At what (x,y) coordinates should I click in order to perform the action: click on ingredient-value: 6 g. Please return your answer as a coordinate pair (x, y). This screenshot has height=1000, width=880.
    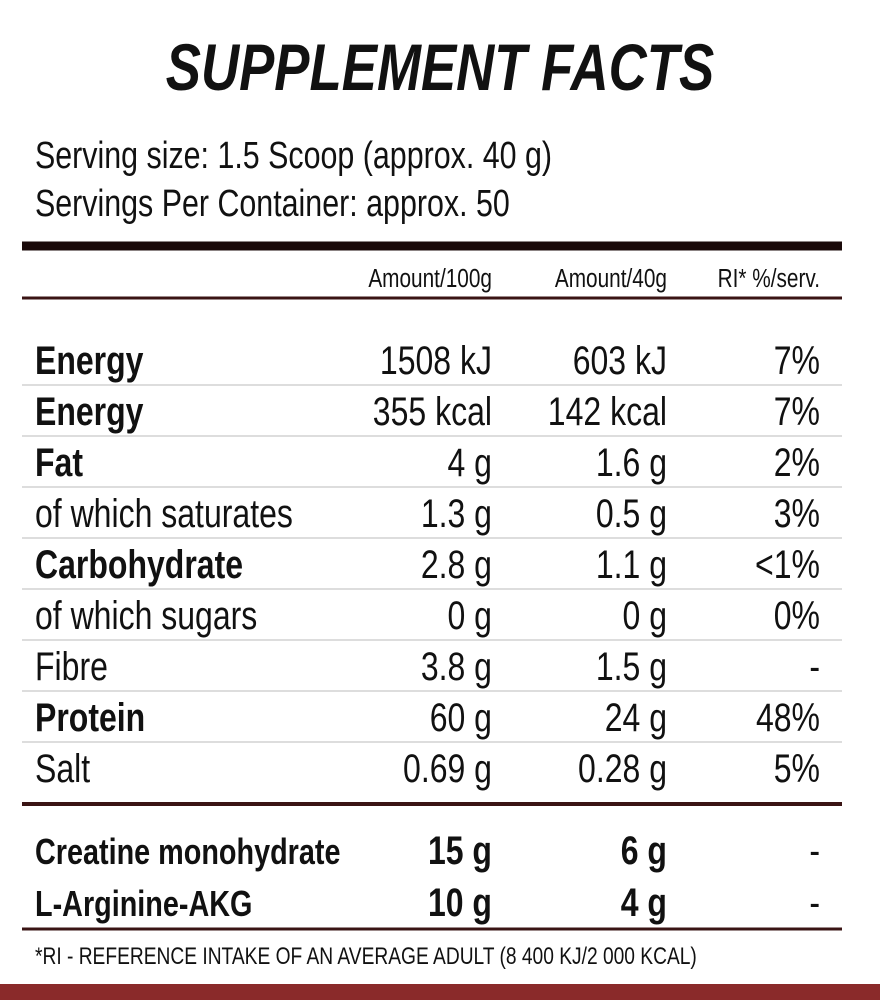
    Looking at the image, I should click on (644, 850).